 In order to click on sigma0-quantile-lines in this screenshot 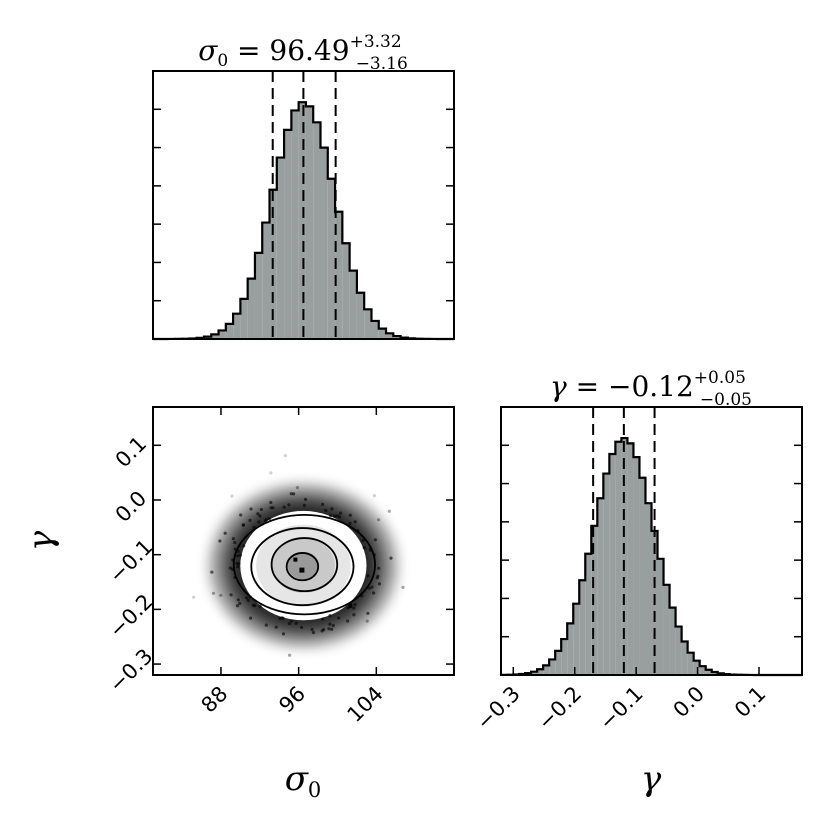, I will do `click(304, 205)`.